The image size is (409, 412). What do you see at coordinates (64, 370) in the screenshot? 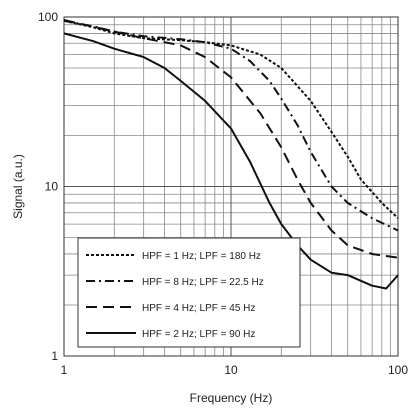
I see `x-tick-label: 1` at bounding box center [64, 370].